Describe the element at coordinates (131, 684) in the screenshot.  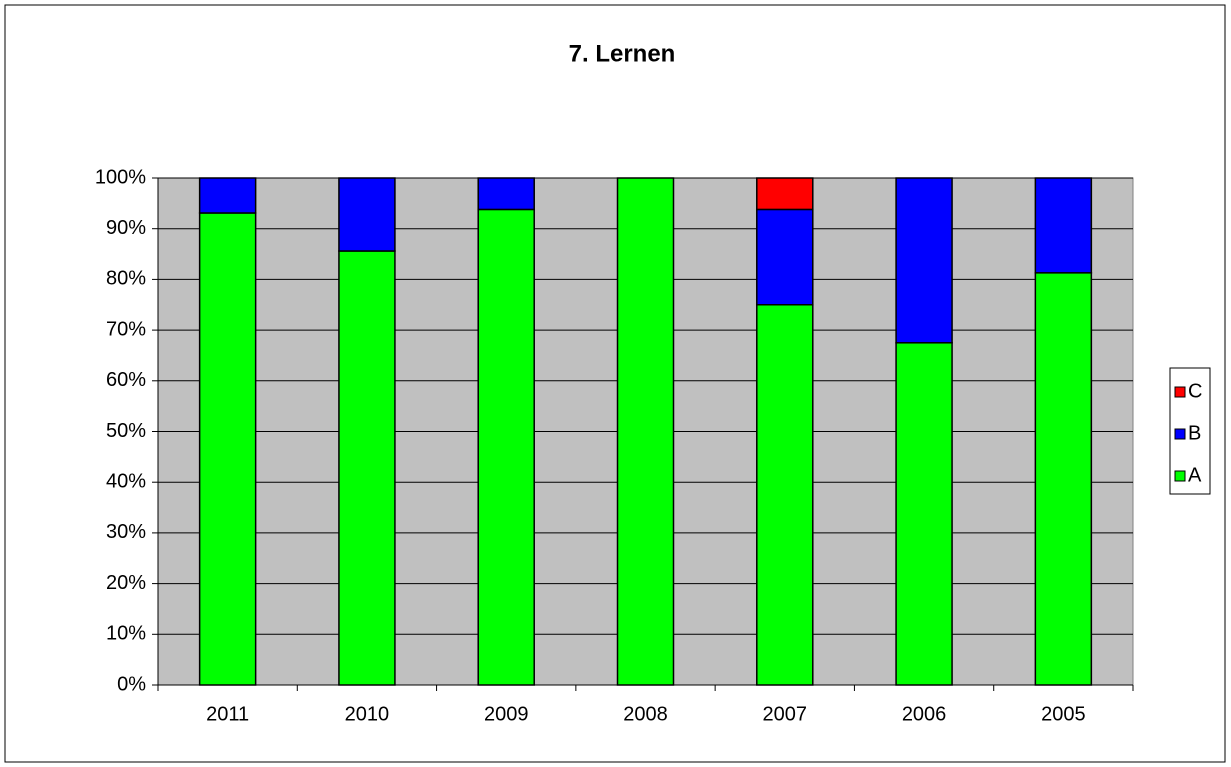
I see `y-tick-label: 0%` at that location.